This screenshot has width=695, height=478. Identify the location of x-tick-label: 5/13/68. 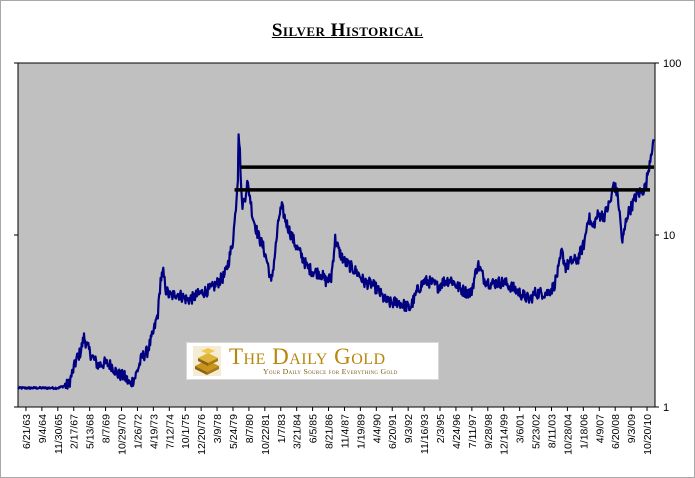
(91, 431).